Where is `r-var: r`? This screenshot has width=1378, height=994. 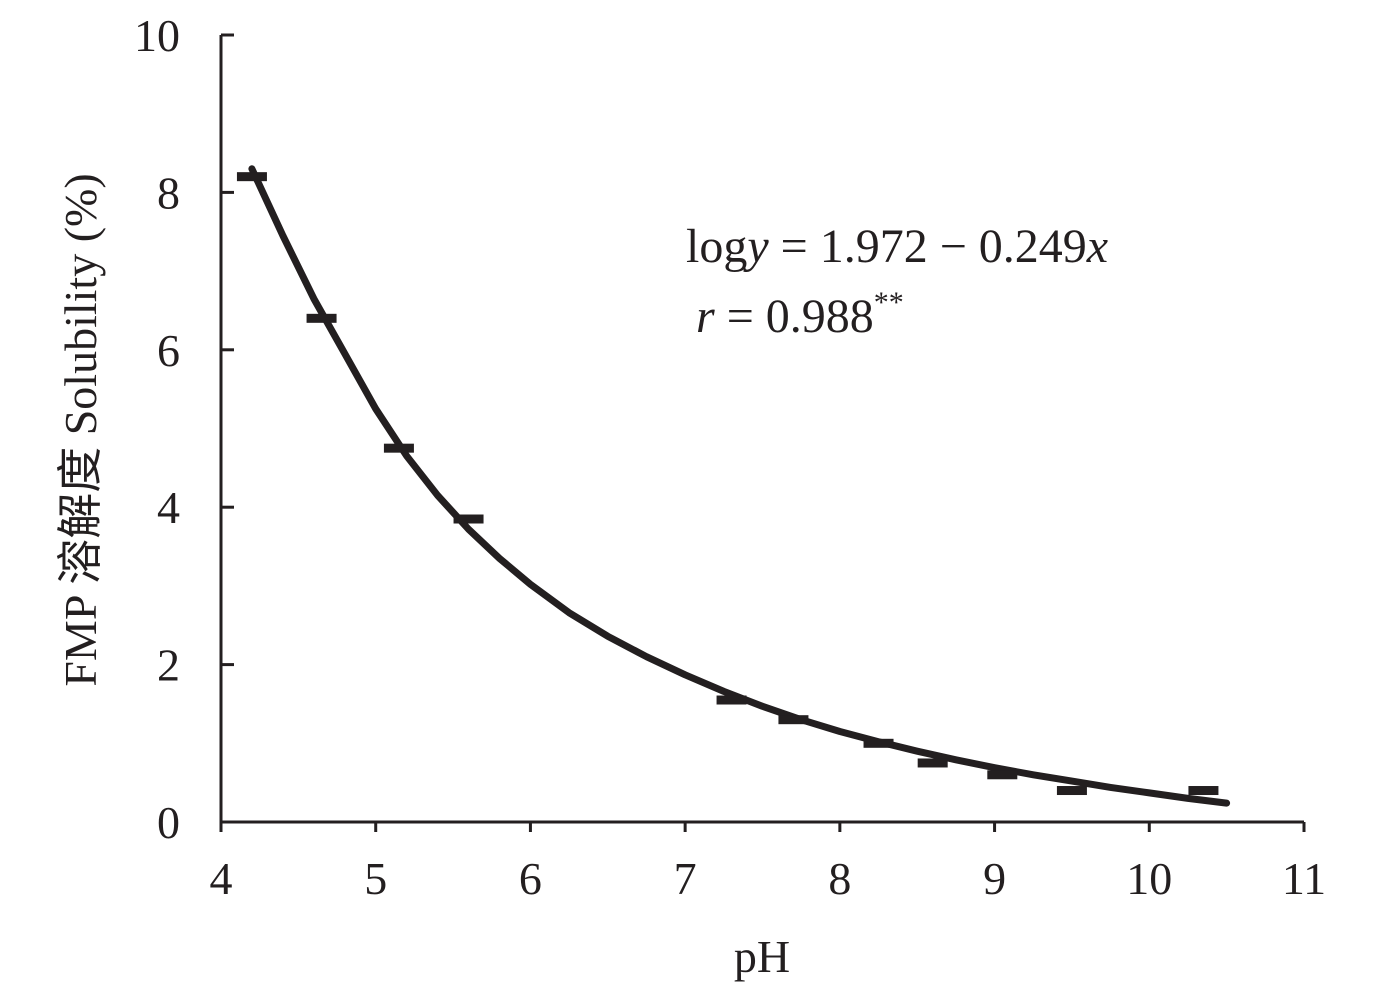
r-var: r is located at coordinates (705, 316).